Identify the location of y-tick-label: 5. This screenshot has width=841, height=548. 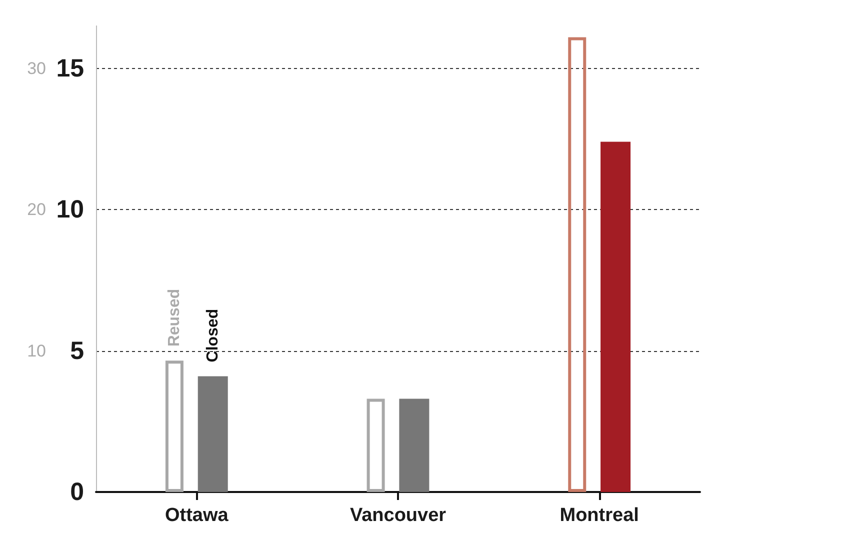
(77, 350).